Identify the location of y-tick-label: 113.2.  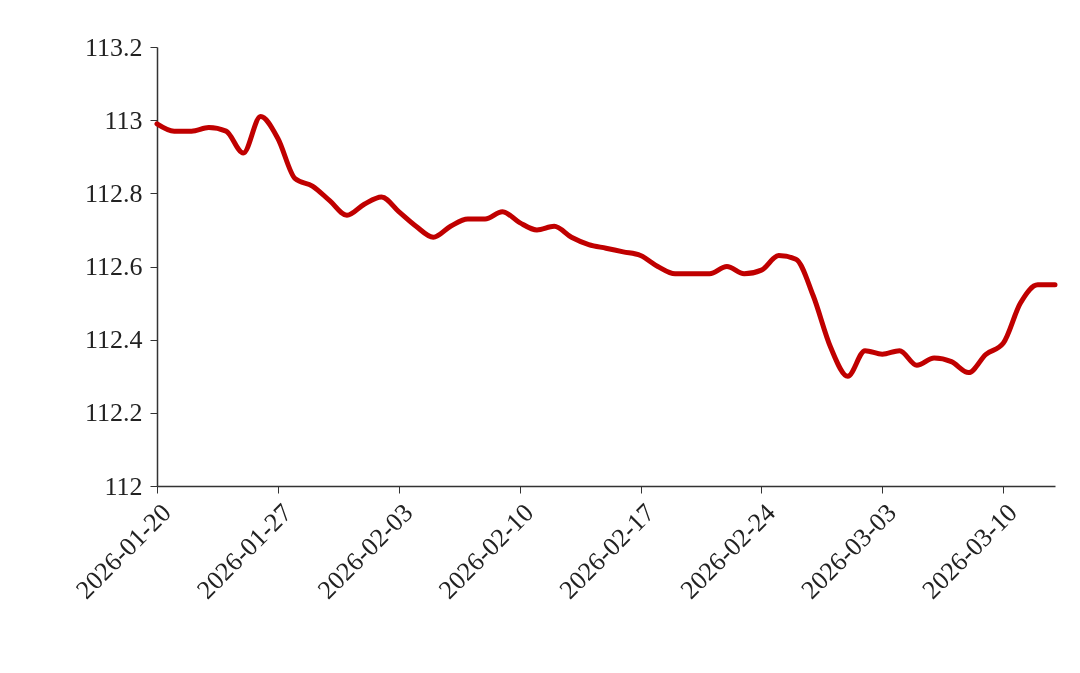
(113, 47).